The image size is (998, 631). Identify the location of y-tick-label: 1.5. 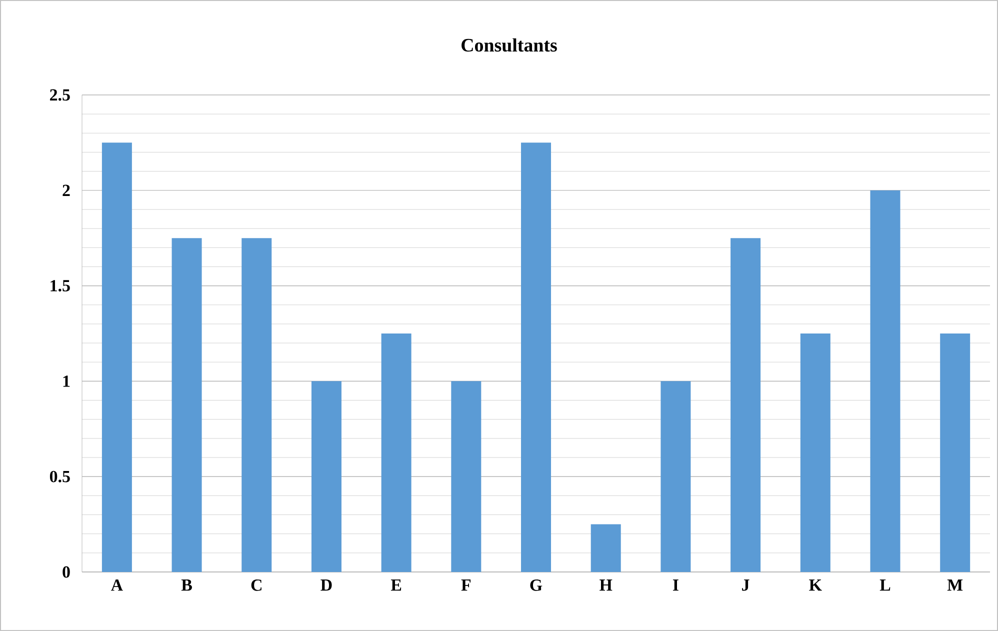
(60, 286).